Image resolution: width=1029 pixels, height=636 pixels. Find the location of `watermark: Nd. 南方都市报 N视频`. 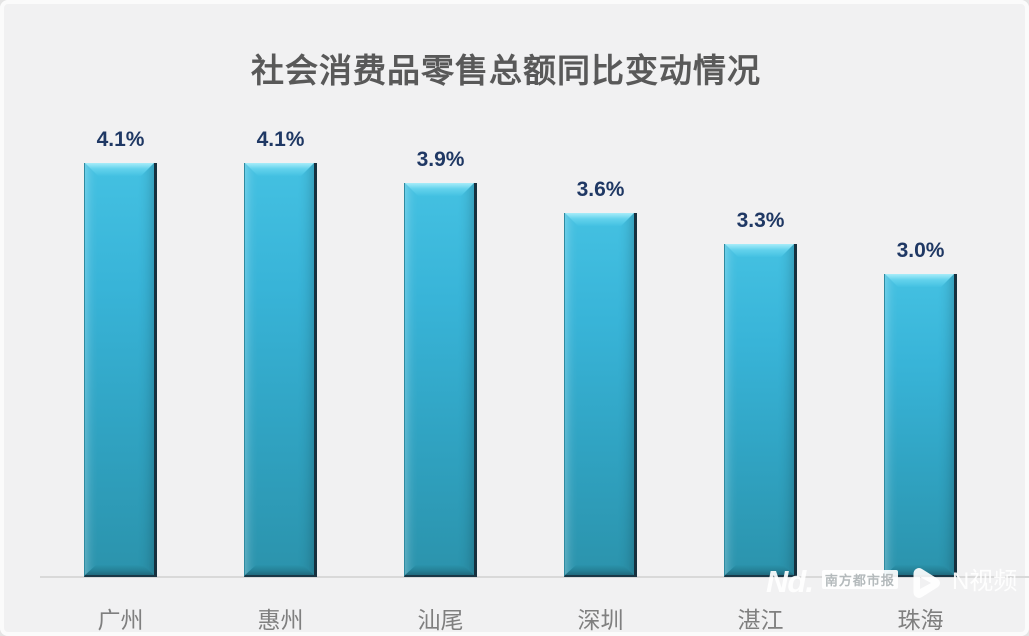

watermark: Nd. 南方都市报 N视频 is located at coordinates (891, 582).